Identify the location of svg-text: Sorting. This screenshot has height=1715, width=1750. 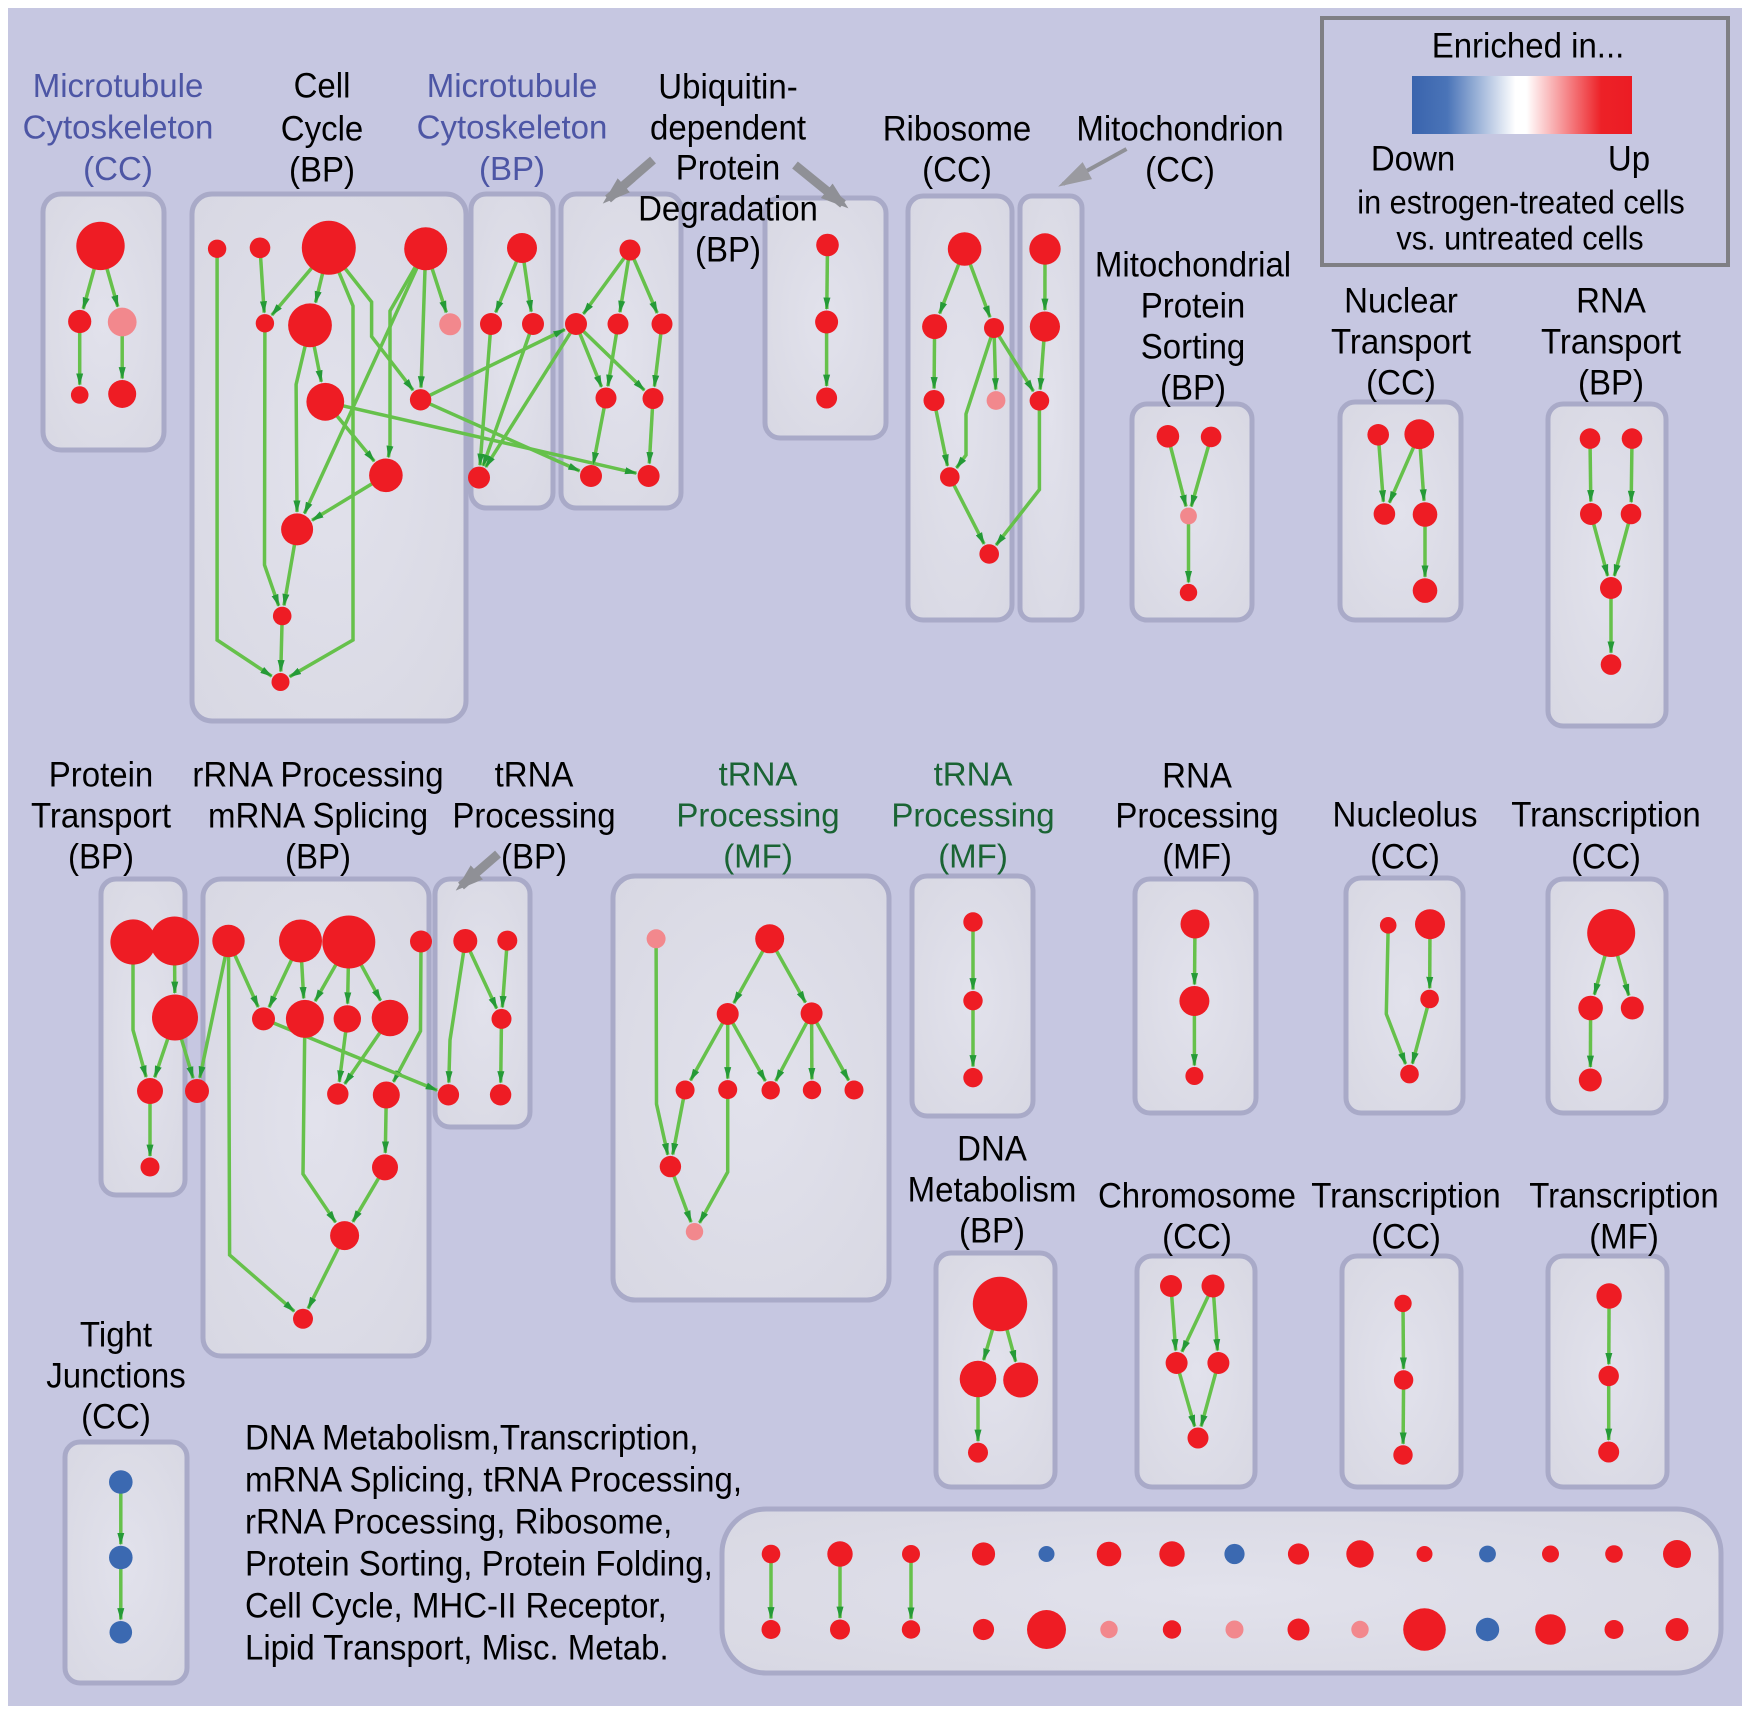
(1193, 346).